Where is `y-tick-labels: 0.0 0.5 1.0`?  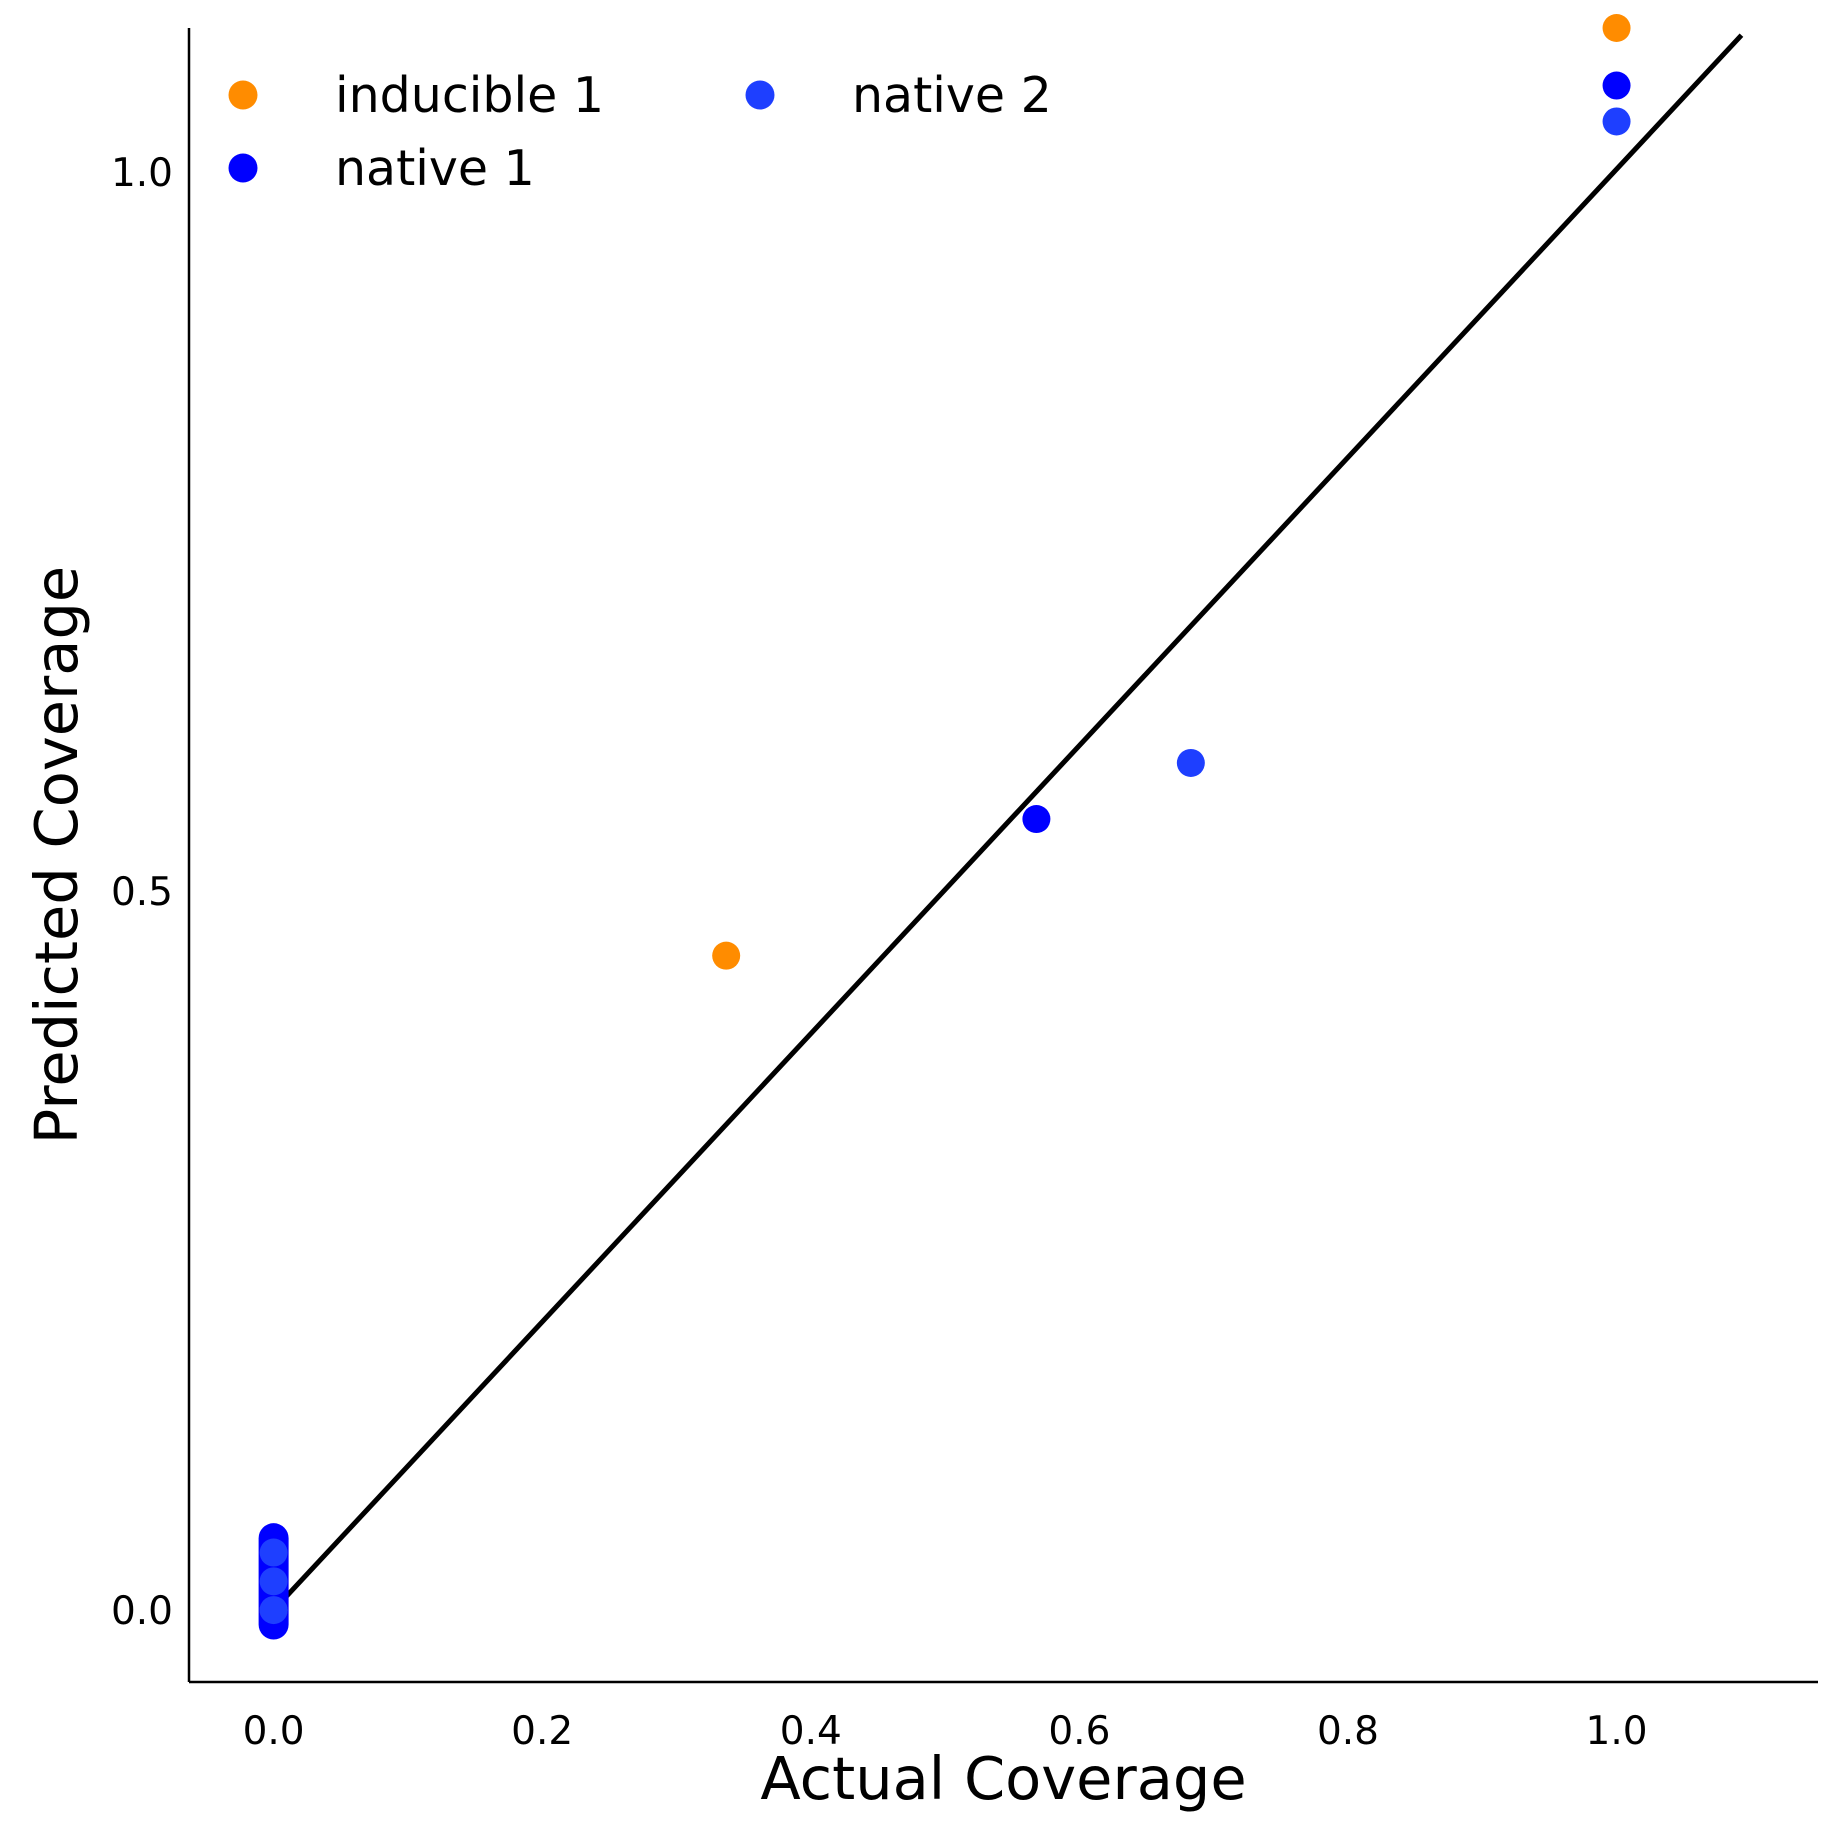 y-tick-labels: 0.0 0.5 1.0 is located at coordinates (142, 892).